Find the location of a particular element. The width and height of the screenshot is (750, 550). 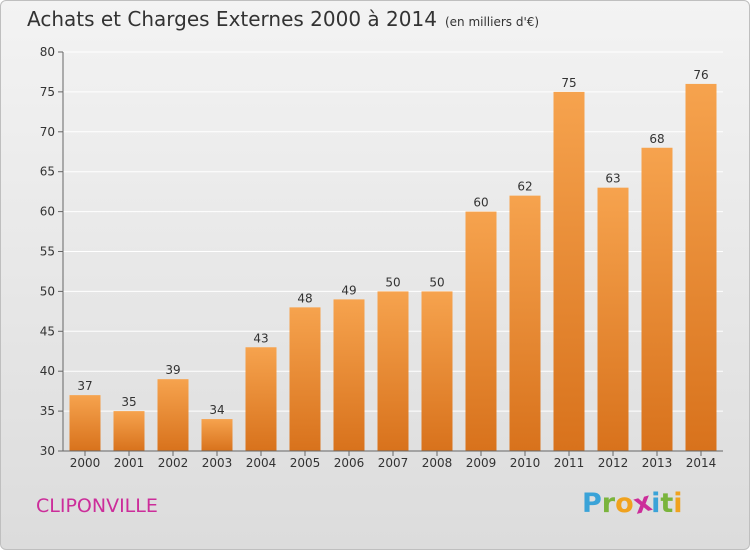

data-label-2008: 50 is located at coordinates (436, 282).